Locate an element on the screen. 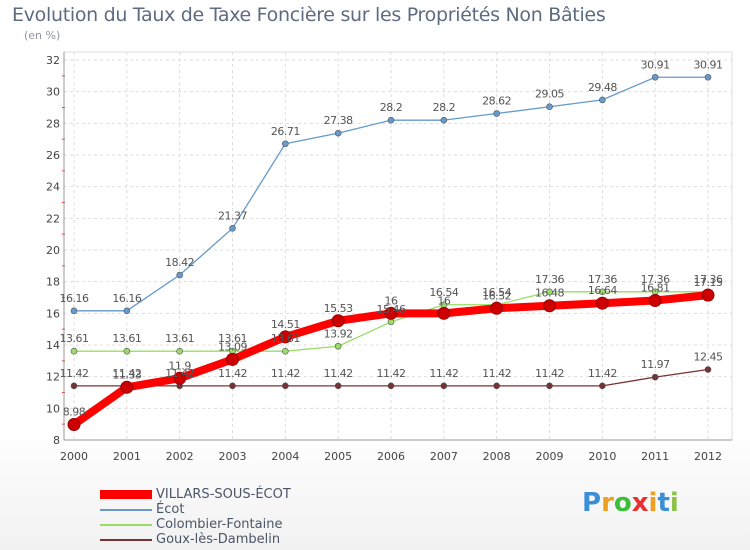 The image size is (750, 550). data-label: 16.64 is located at coordinates (602, 290).